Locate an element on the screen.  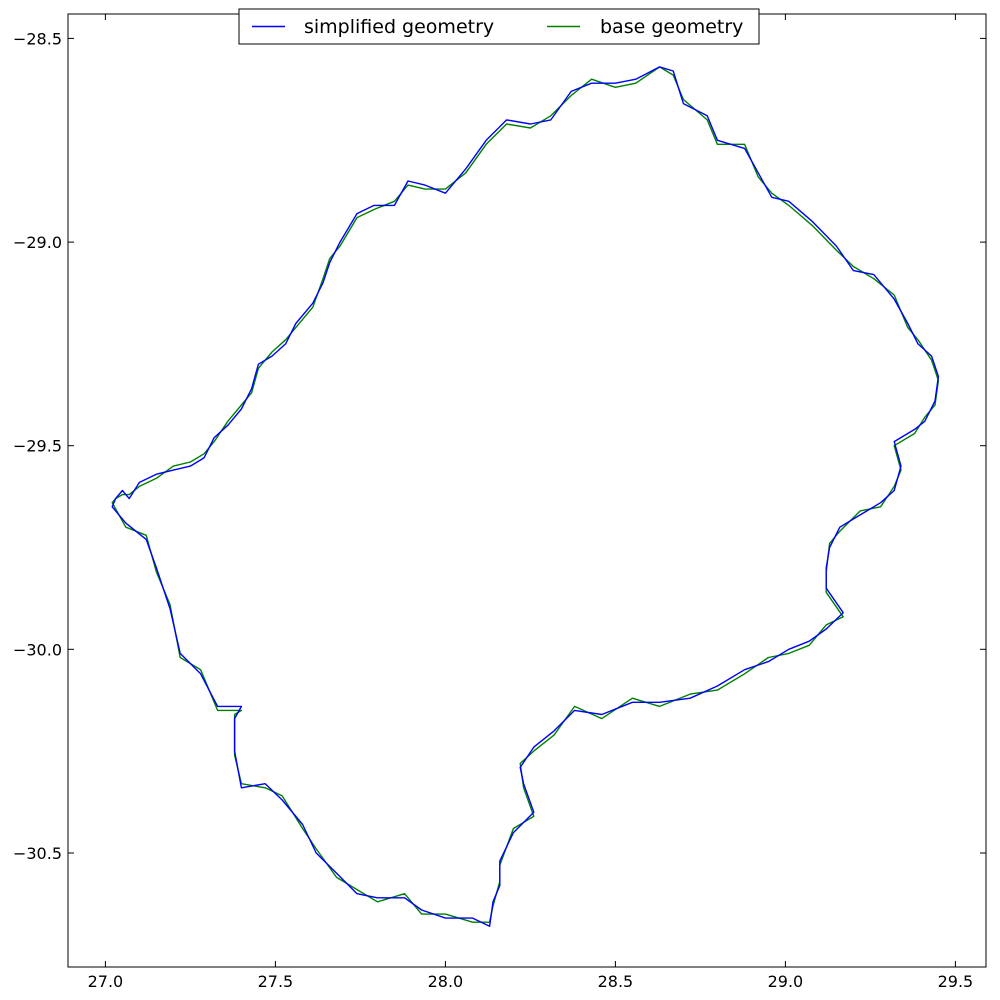
legend-box is located at coordinates (499, 26).